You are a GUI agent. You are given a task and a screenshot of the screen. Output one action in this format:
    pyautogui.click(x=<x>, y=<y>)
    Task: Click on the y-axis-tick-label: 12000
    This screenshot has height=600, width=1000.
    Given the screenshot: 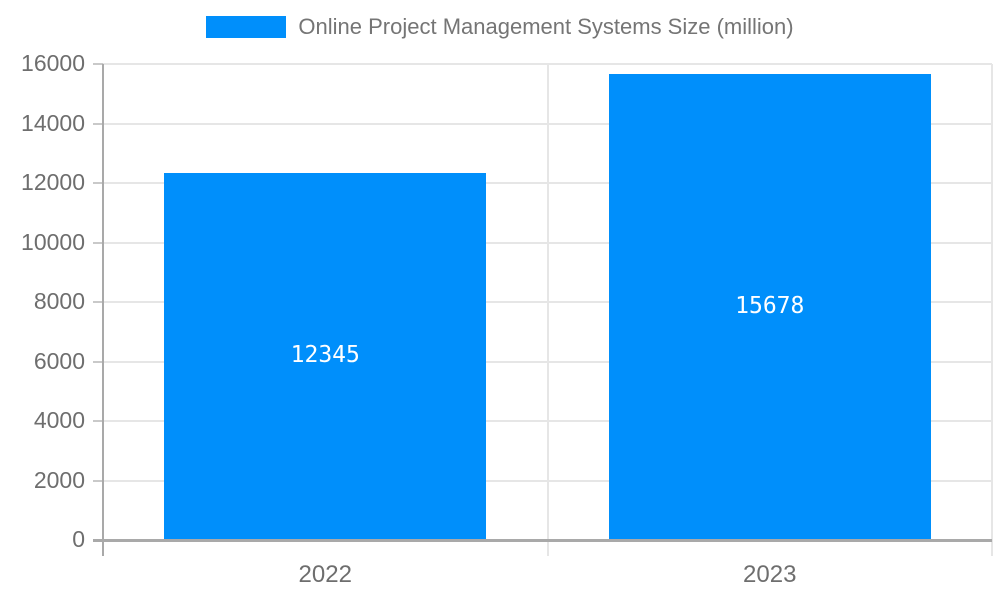 What is the action you would take?
    pyautogui.click(x=53, y=182)
    